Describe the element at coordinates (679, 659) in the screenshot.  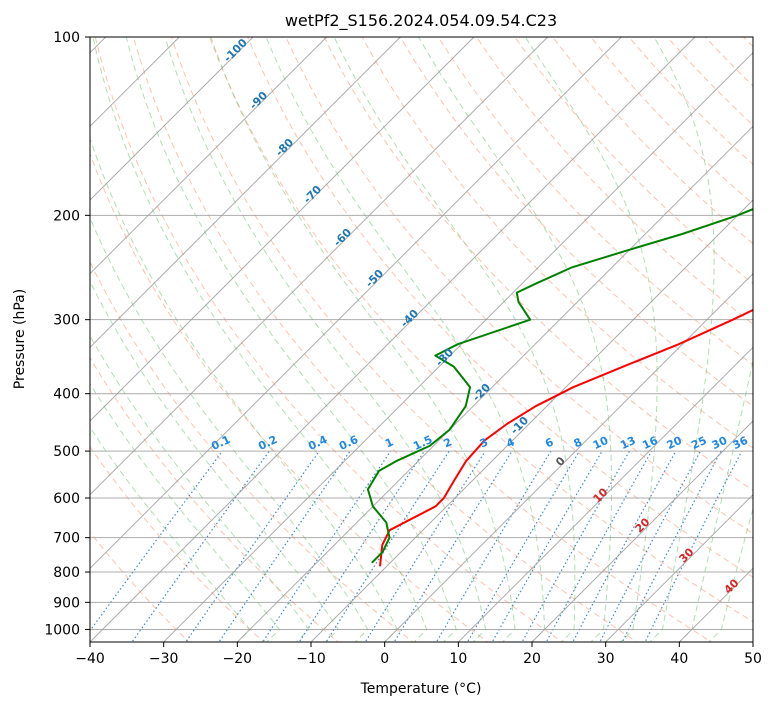
I see `x-tick-label: 40` at that location.